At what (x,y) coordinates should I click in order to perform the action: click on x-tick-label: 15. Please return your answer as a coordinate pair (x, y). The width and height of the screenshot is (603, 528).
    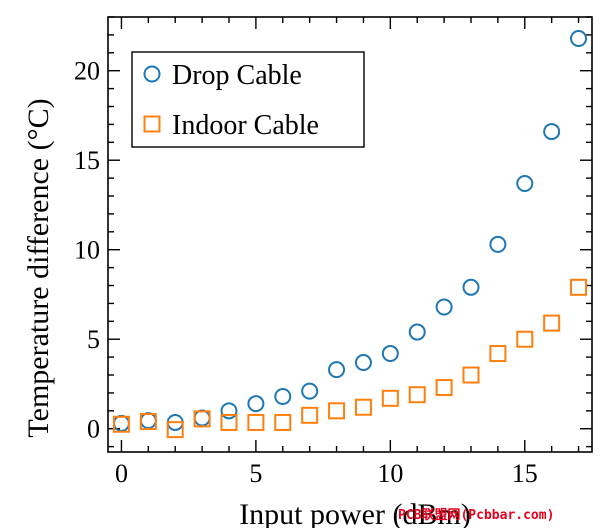
    Looking at the image, I should click on (525, 473).